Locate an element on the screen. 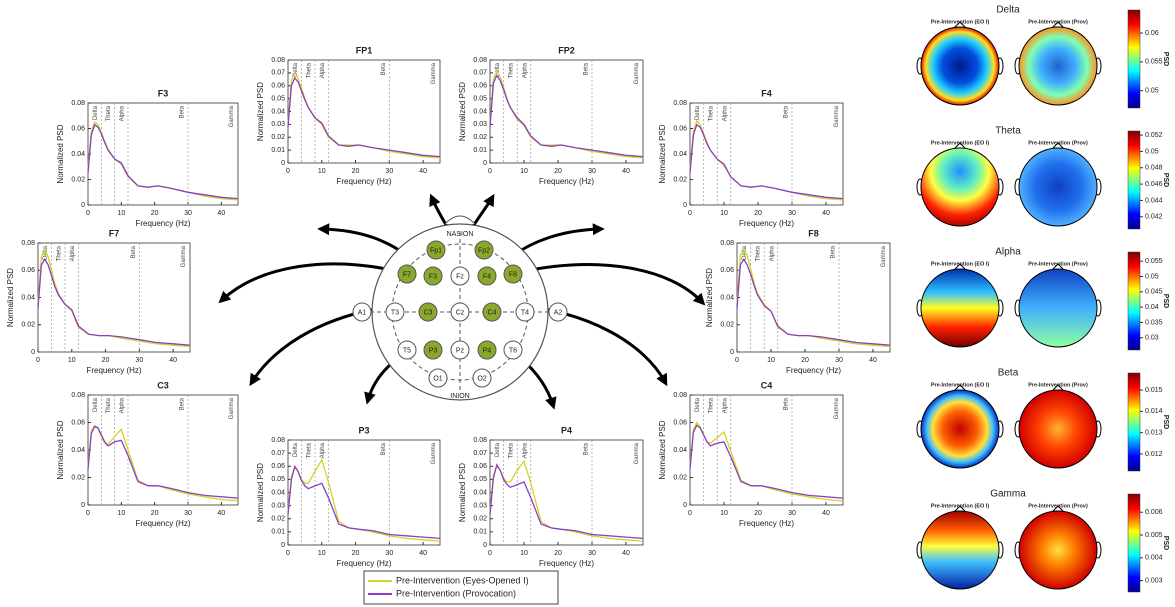 This screenshot has width=1175, height=607. chart-title: F7 is located at coordinates (114, 233).